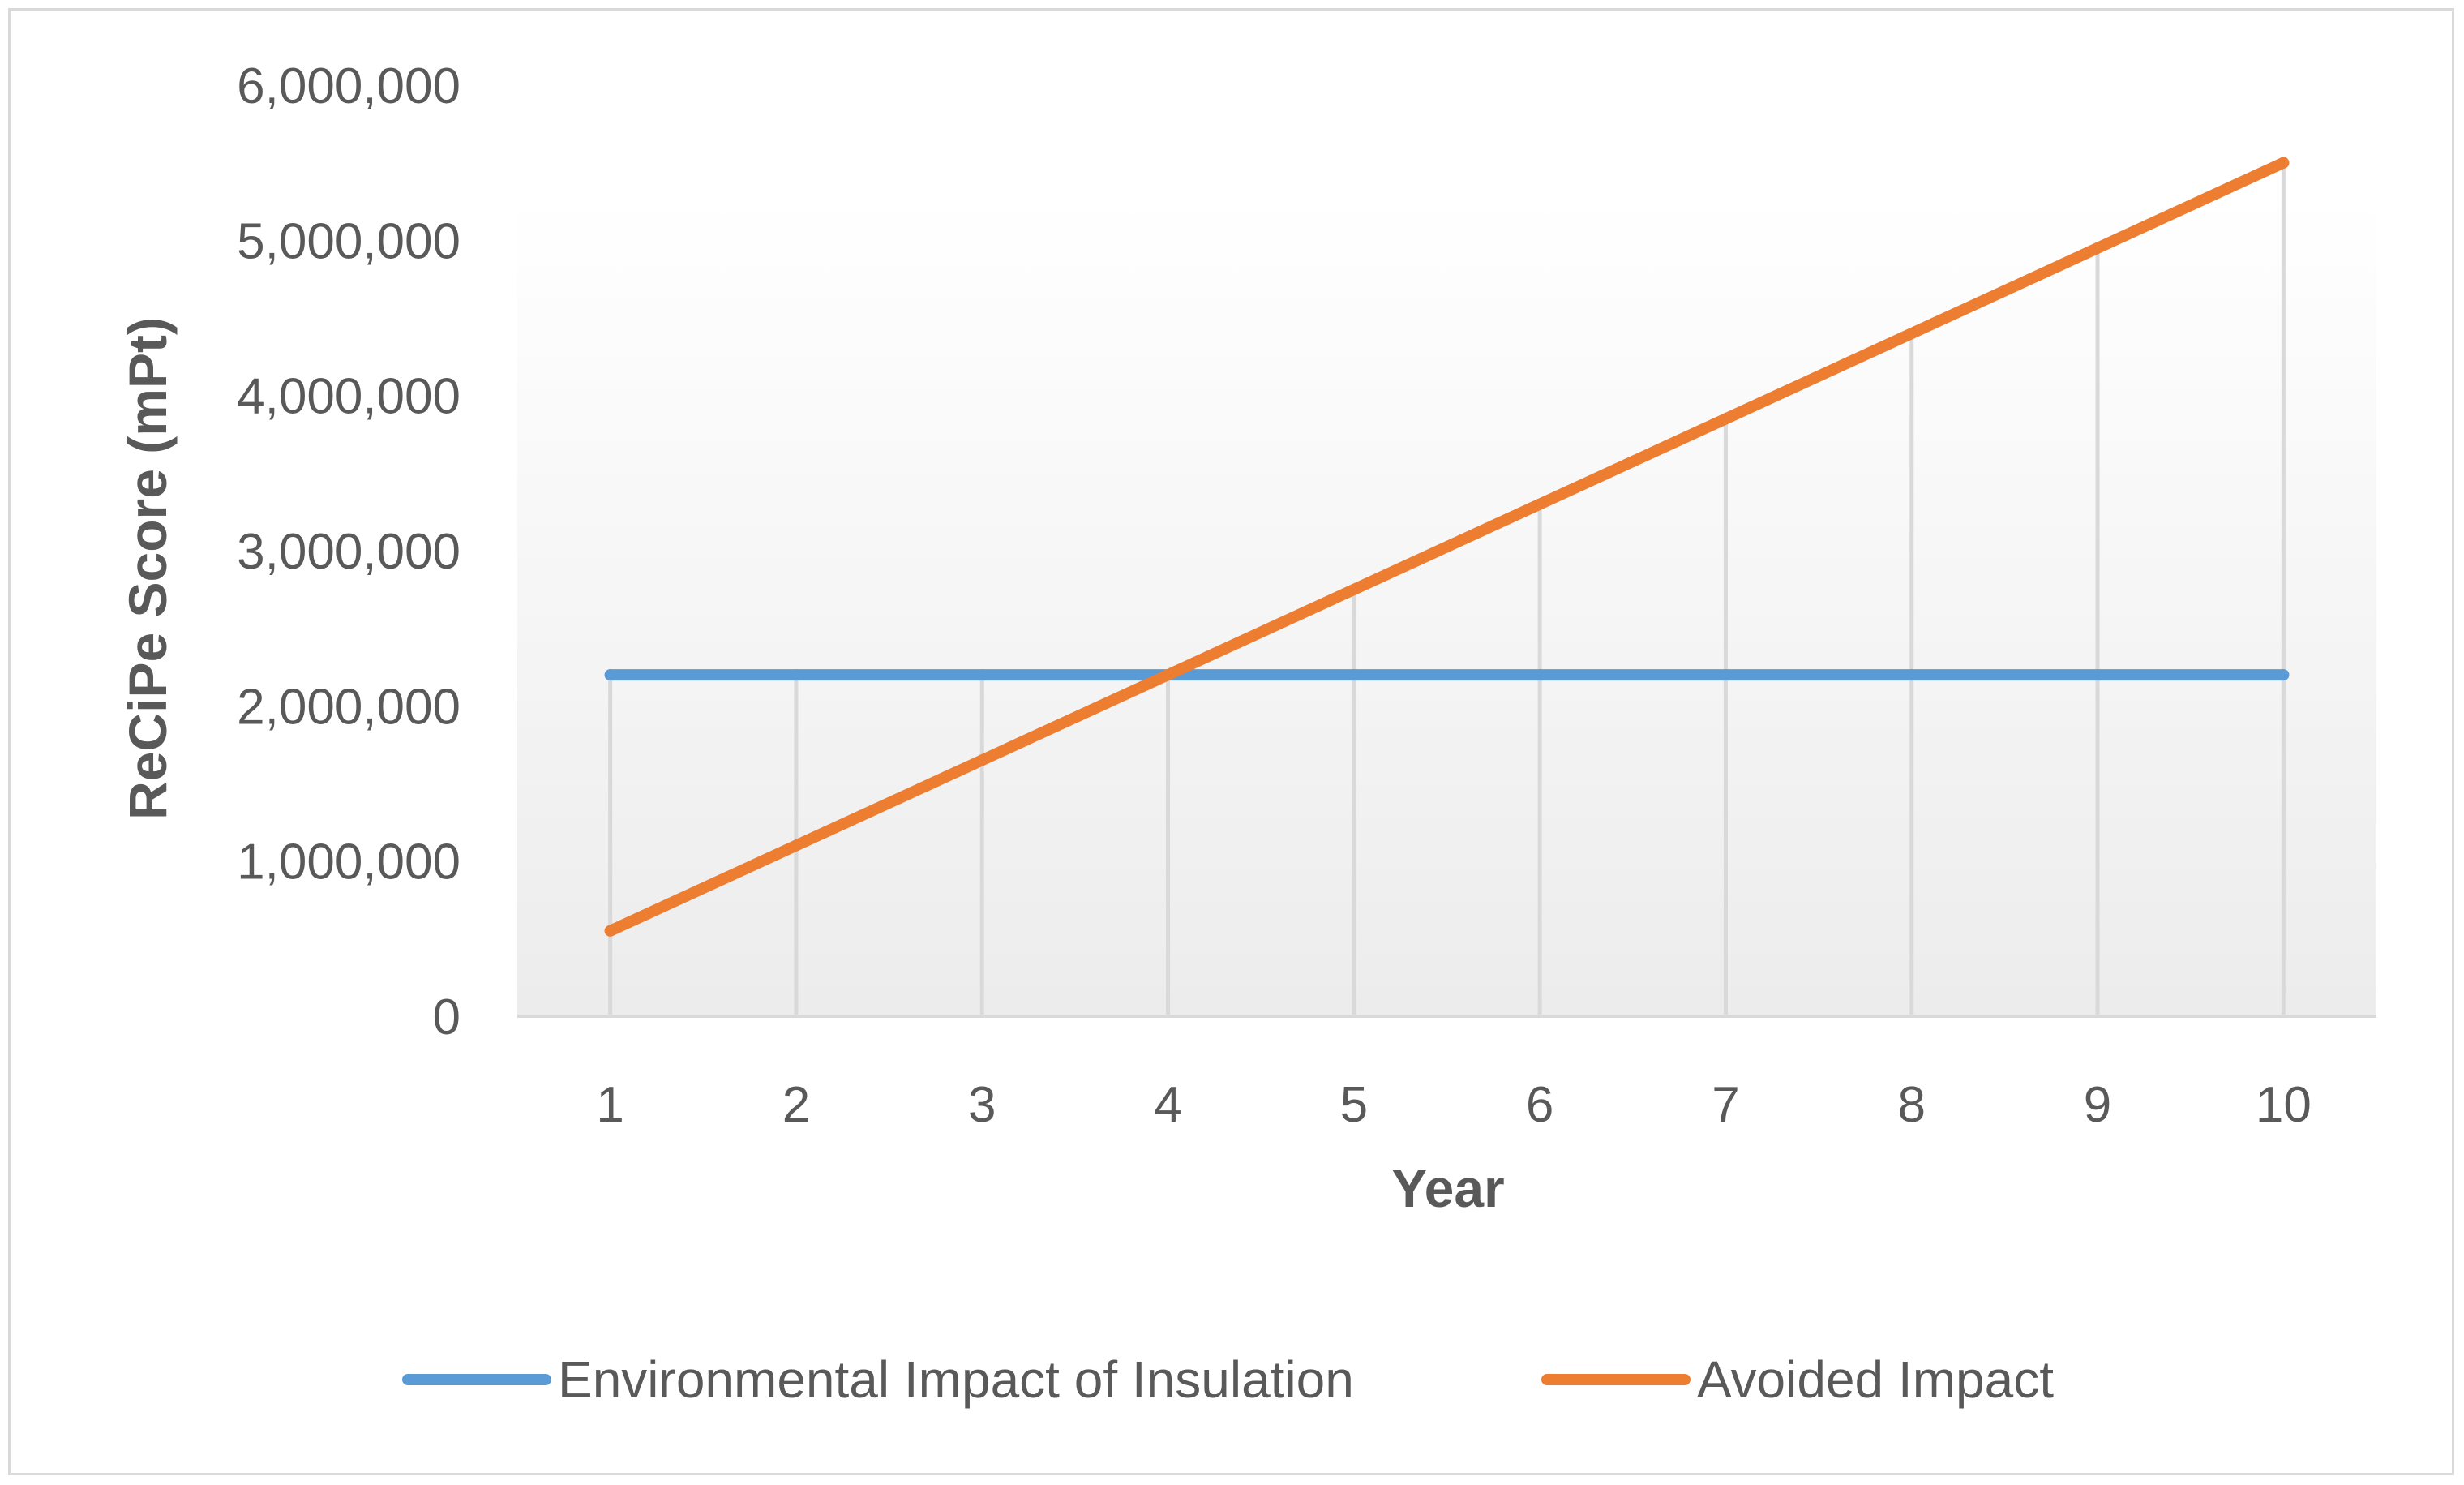 This screenshot has height=1485, width=2464. I want to click on x-tick-label: 9, so click(2097, 1105).